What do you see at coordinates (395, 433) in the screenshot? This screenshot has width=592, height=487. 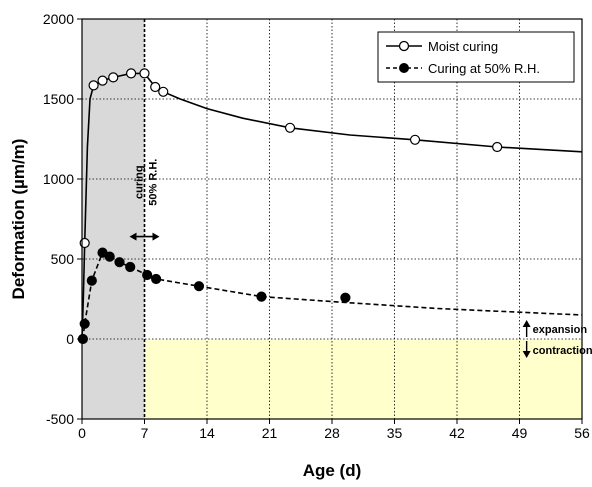 I see `x-tick-label: 35` at bounding box center [395, 433].